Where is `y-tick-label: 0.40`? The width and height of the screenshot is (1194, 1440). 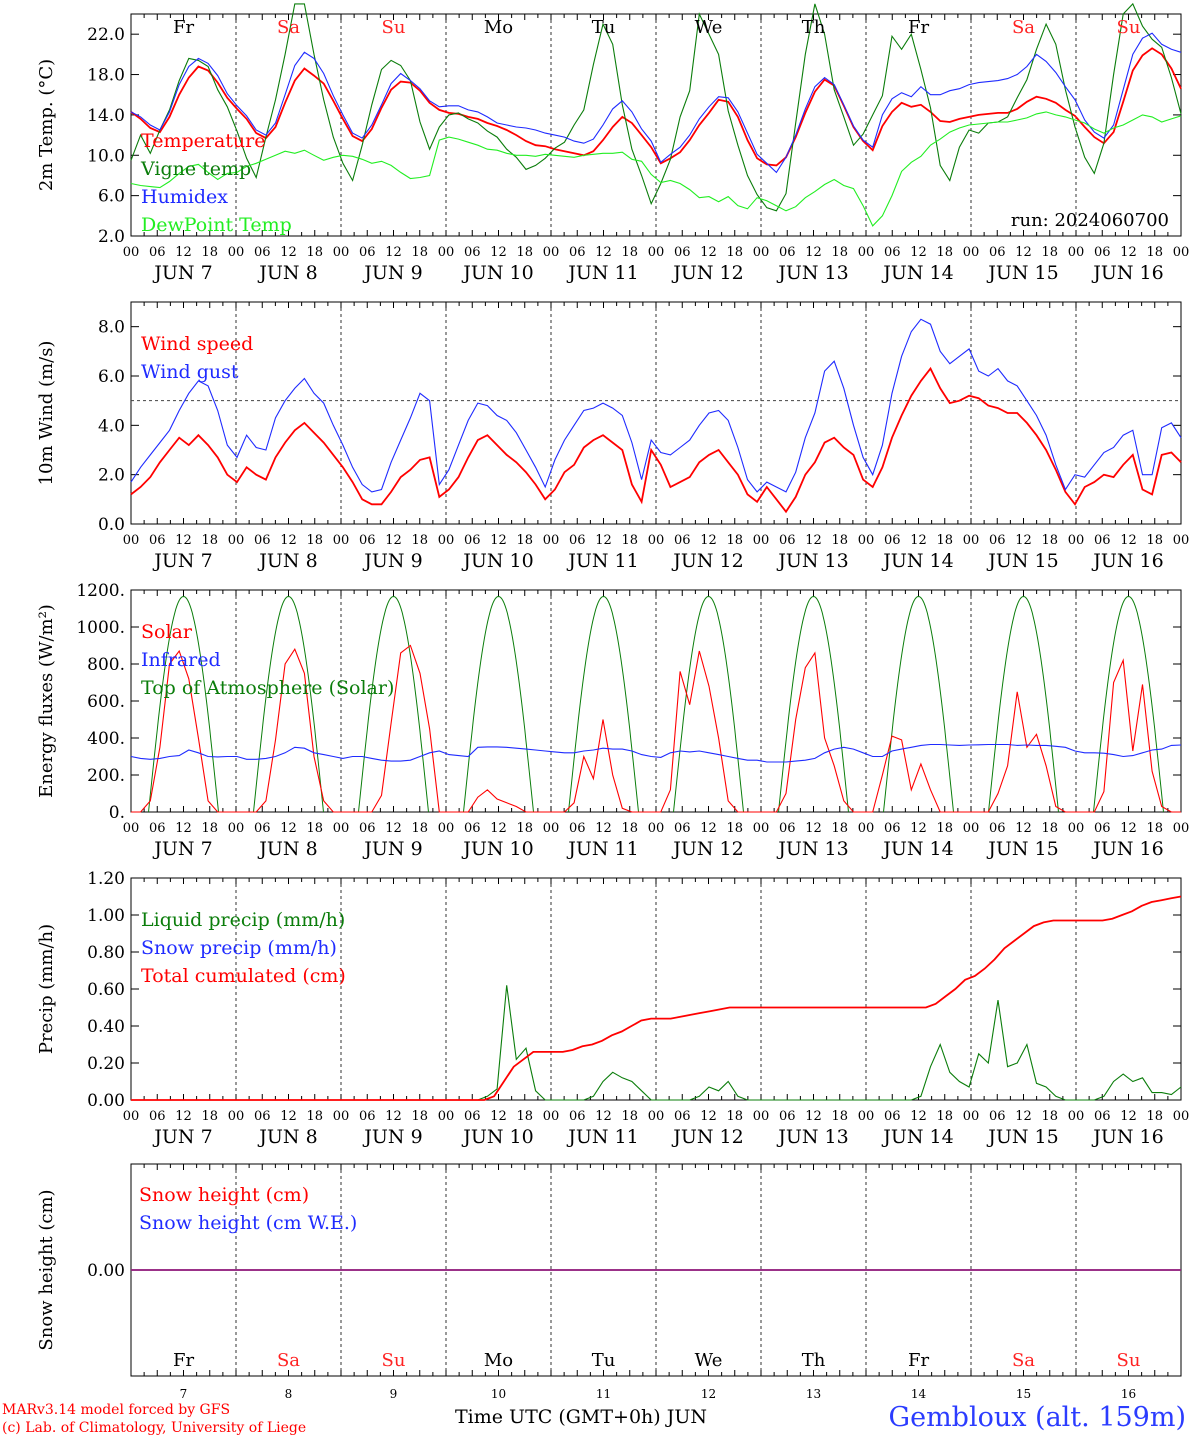
y-tick-label: 0.40 is located at coordinates (106, 1027).